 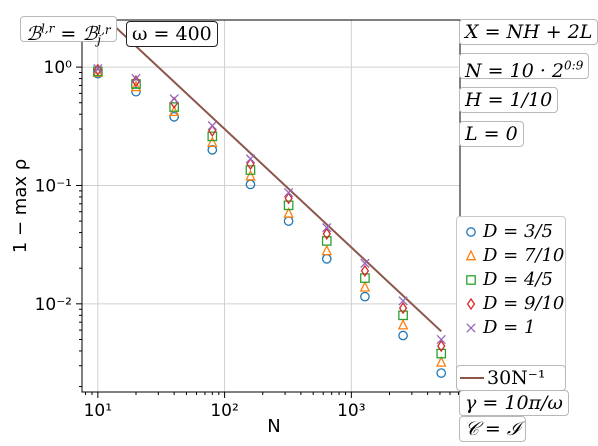 I want to click on legend-item: D = 3/5, so click(x=512, y=232).